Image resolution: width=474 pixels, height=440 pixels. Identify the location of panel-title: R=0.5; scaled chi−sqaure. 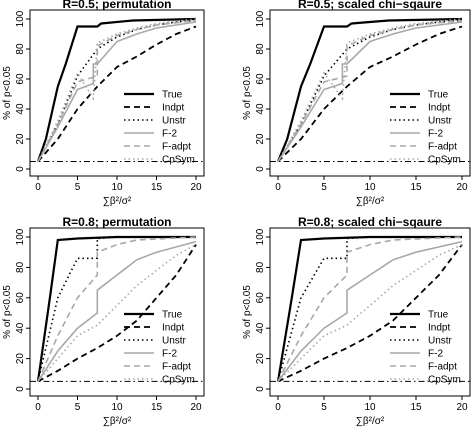
(370, 5).